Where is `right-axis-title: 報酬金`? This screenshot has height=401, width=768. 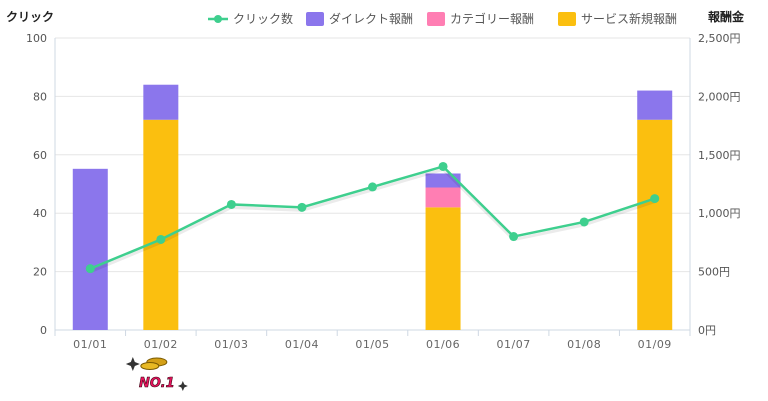 right-axis-title: 報酬金 is located at coordinates (726, 16).